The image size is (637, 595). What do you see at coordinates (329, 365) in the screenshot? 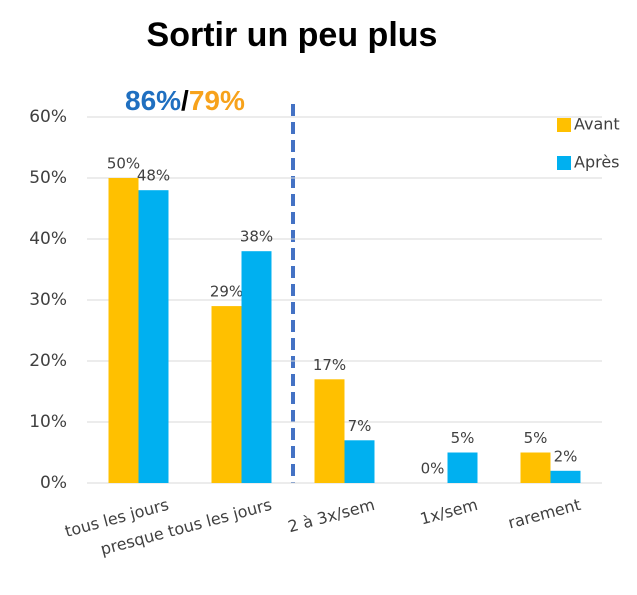
I see `data-label: 17%` at bounding box center [329, 365].